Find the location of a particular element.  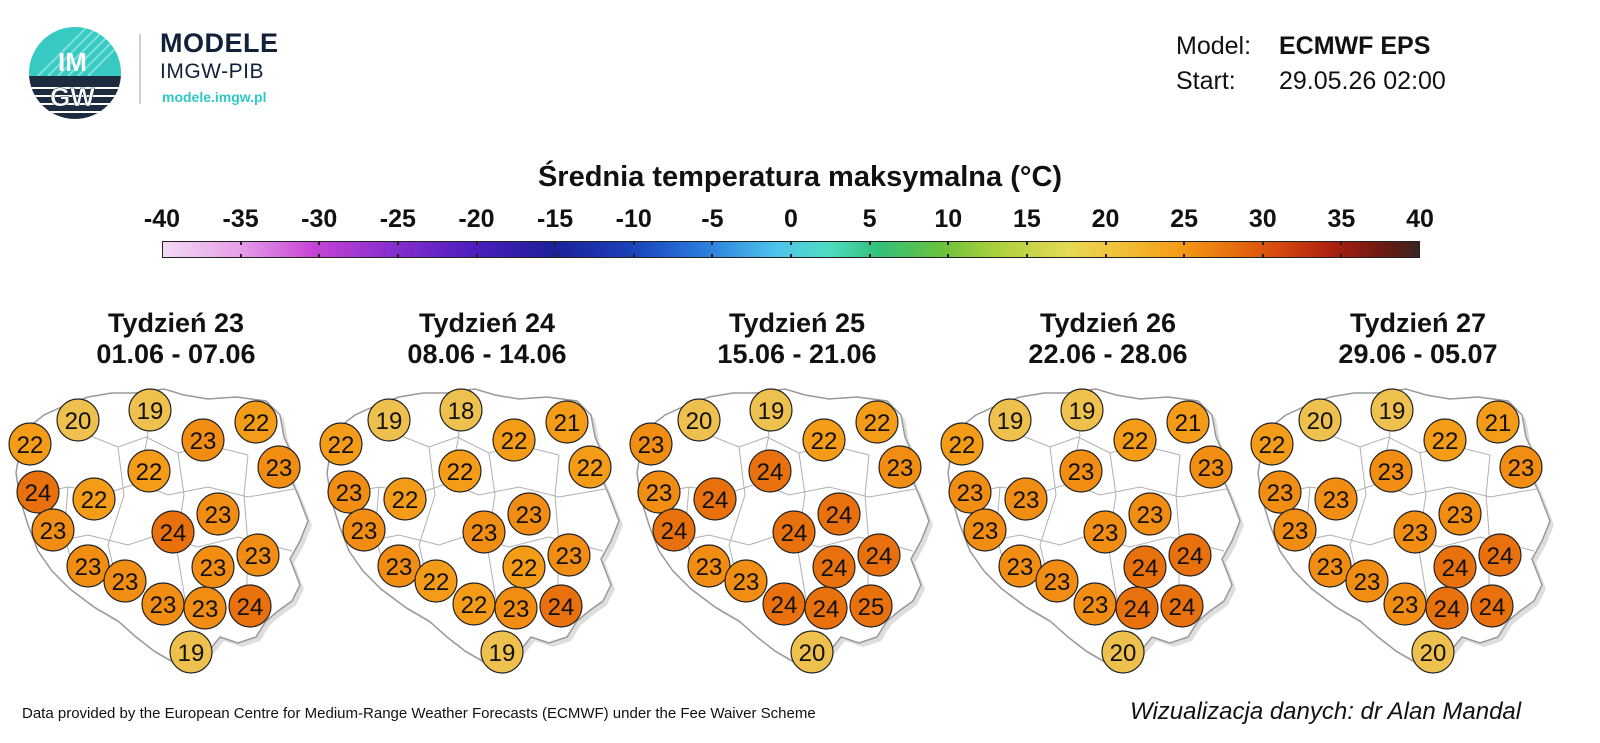

legend-tick-label: 15 is located at coordinates (1026, 219).